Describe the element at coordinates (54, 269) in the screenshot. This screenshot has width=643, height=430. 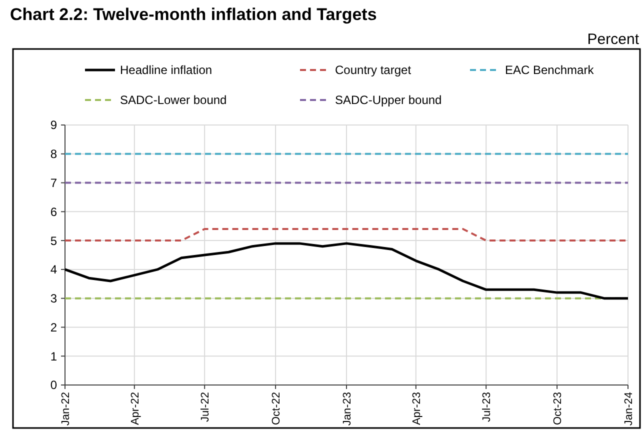
I see `y-tick-label: 4` at that location.